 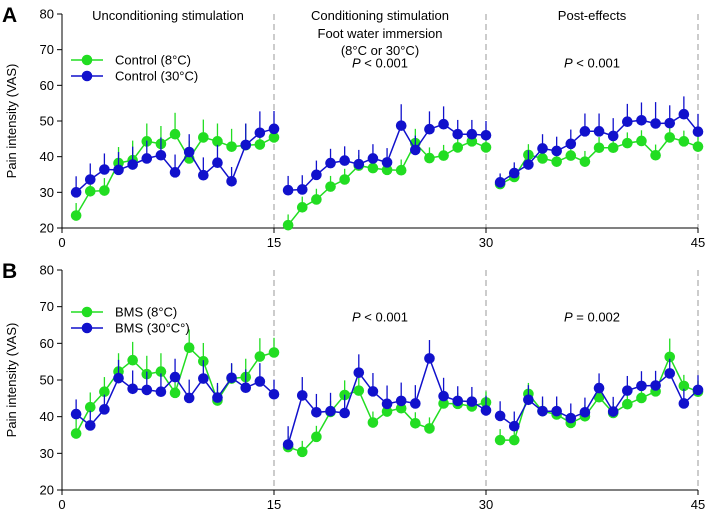 I want to click on phase-label: Unconditioning stimulation, so click(x=168, y=15).